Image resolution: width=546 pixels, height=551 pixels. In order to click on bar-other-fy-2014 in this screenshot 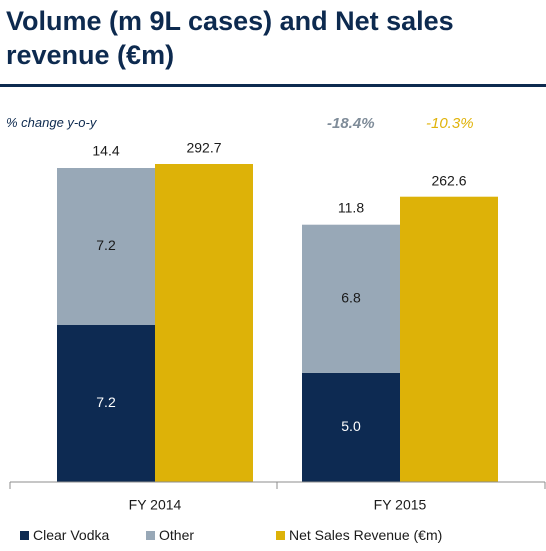, I will do `click(106, 246)`.